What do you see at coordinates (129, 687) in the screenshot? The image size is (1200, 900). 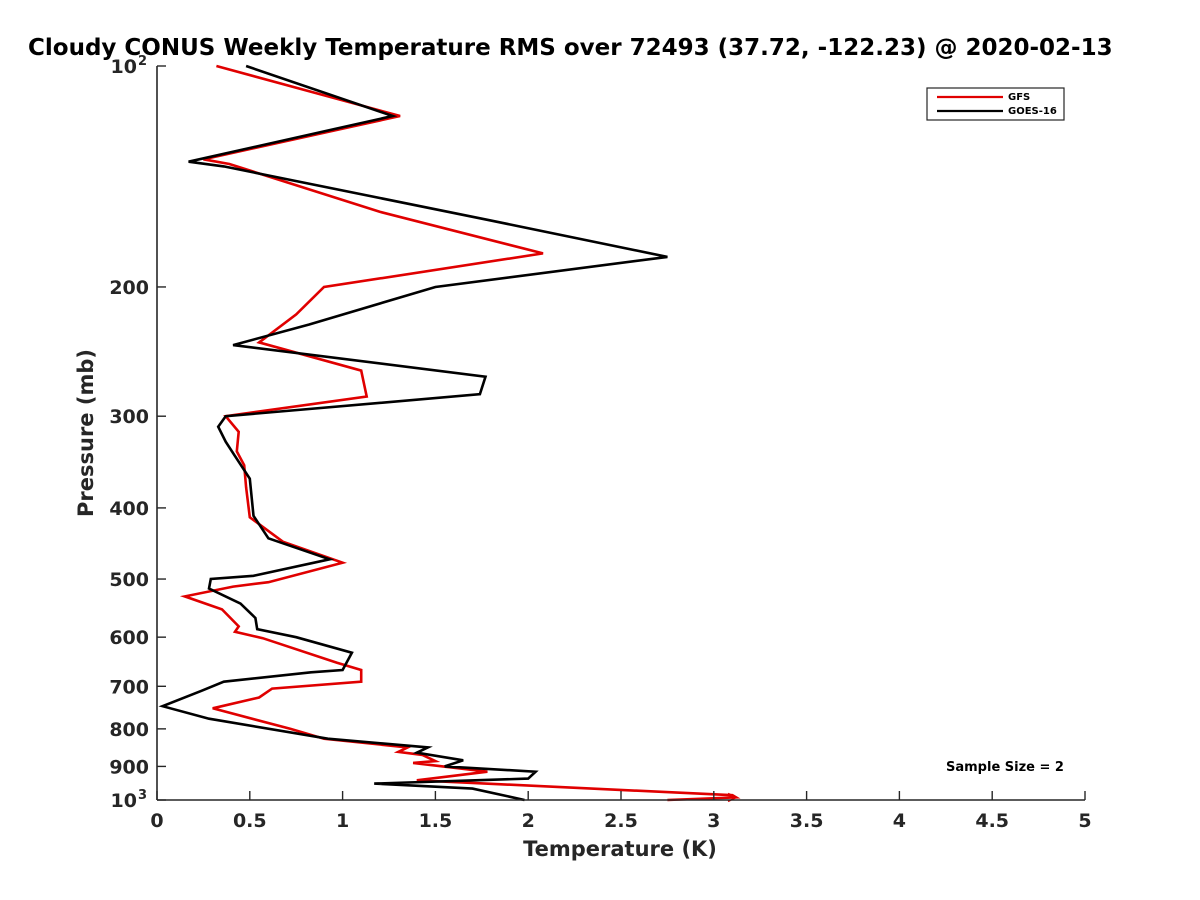 I see `y-tick-label: 700` at bounding box center [129, 687].